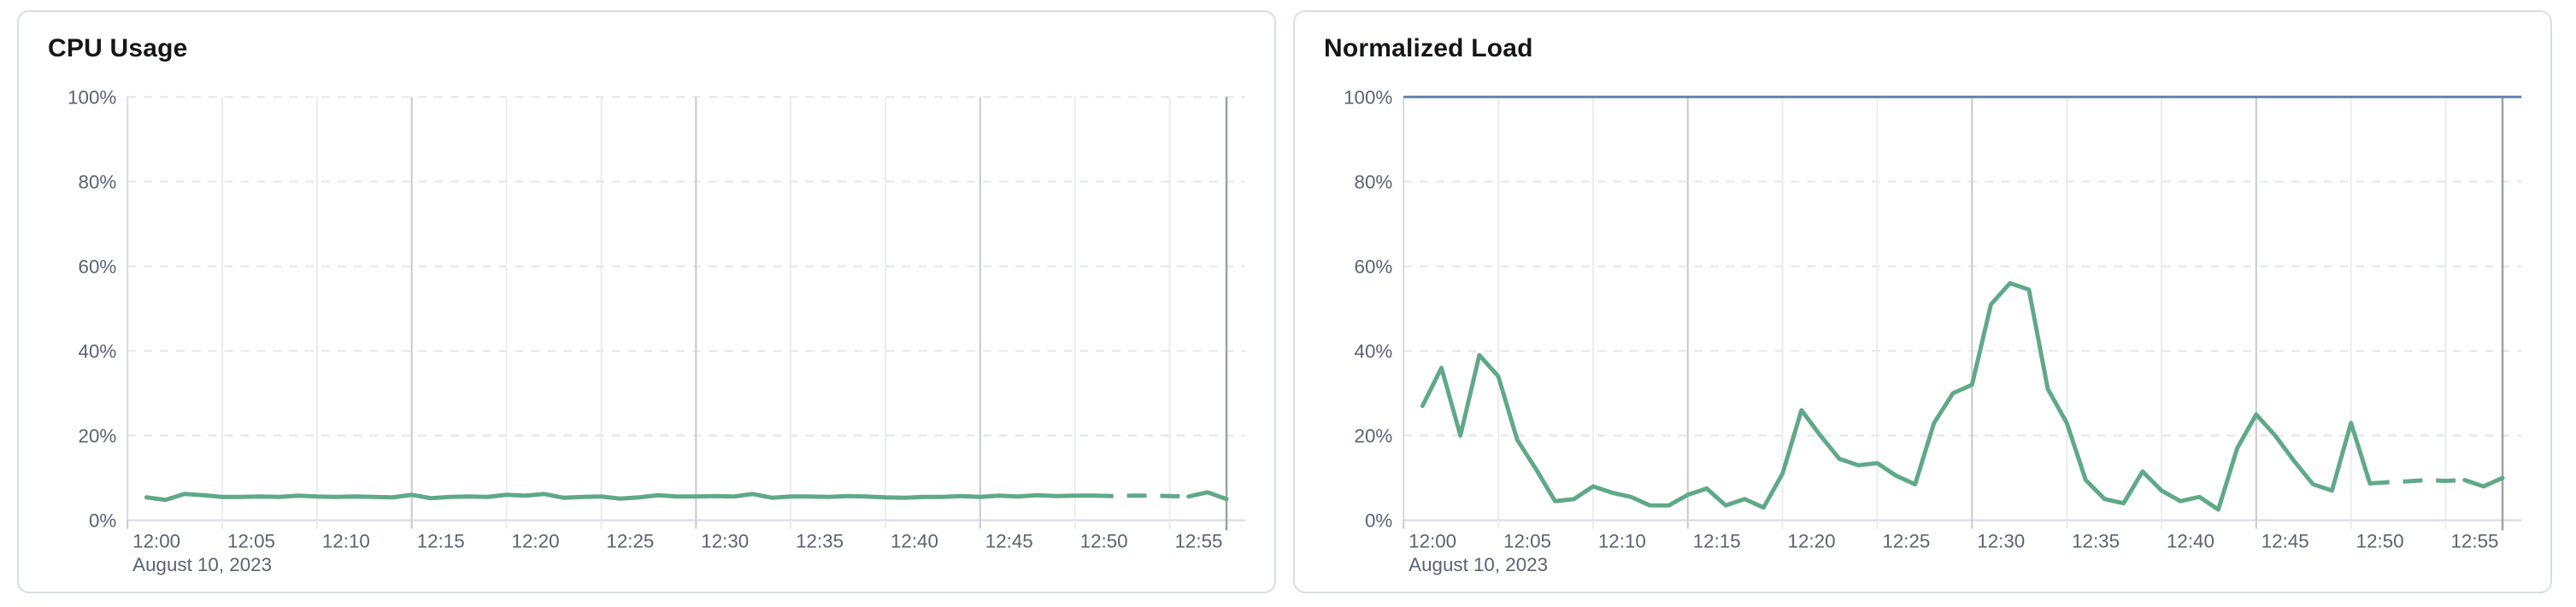  I want to click on panel-title-cpu-usage: CPU Usage, so click(118, 48).